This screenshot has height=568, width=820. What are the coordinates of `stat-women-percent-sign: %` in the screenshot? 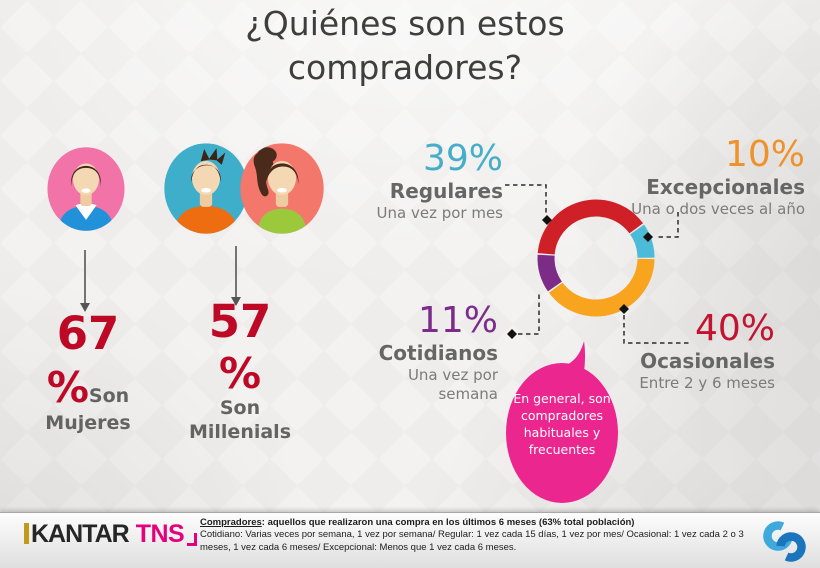 It's located at (67, 388).